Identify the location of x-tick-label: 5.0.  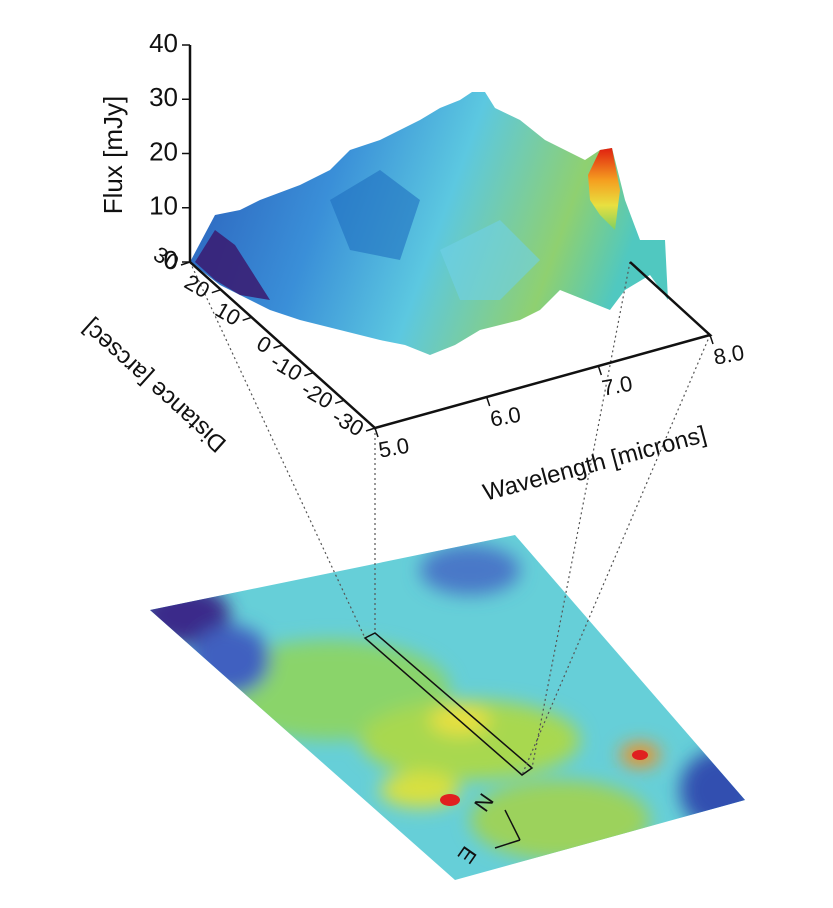
(394, 448).